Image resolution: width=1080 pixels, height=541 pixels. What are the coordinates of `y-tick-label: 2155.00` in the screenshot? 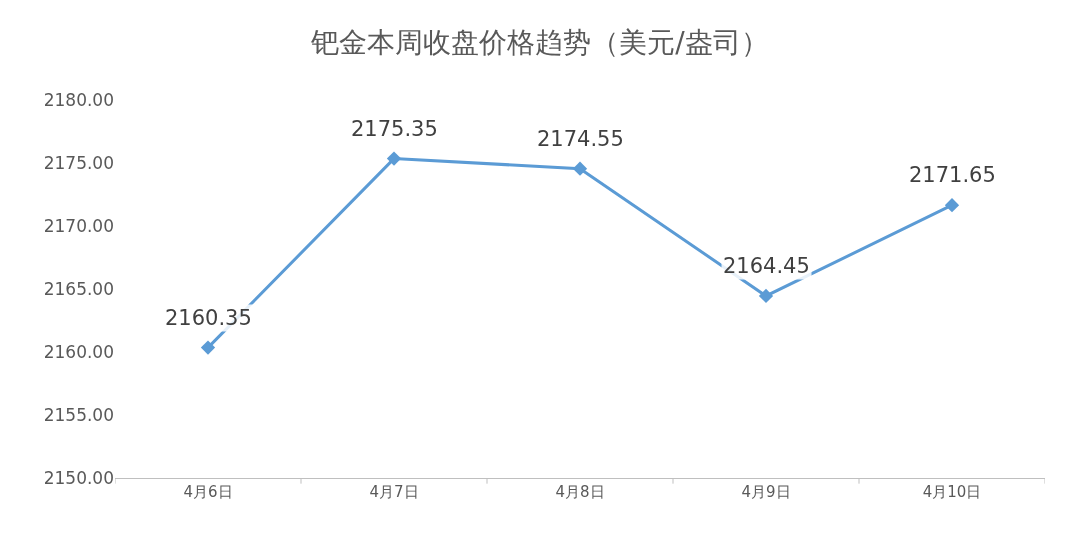 It's located at (78, 414).